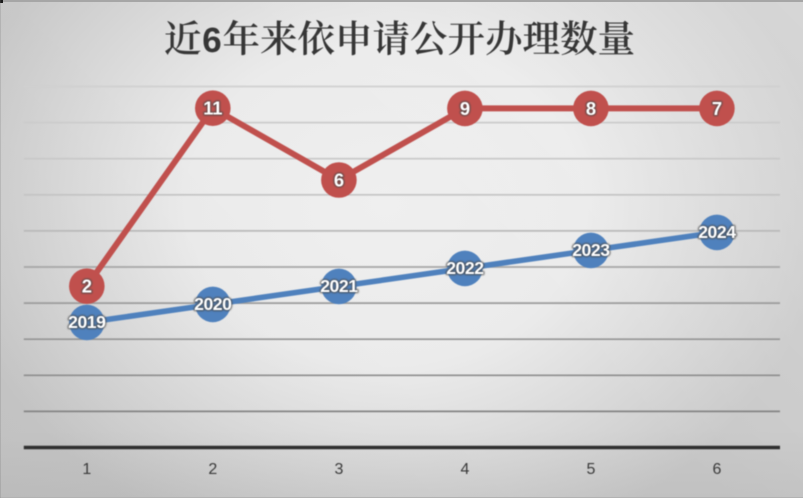 This screenshot has height=498, width=803. Describe the element at coordinates (591, 108) in the screenshot. I see `svg-text: 8` at that location.